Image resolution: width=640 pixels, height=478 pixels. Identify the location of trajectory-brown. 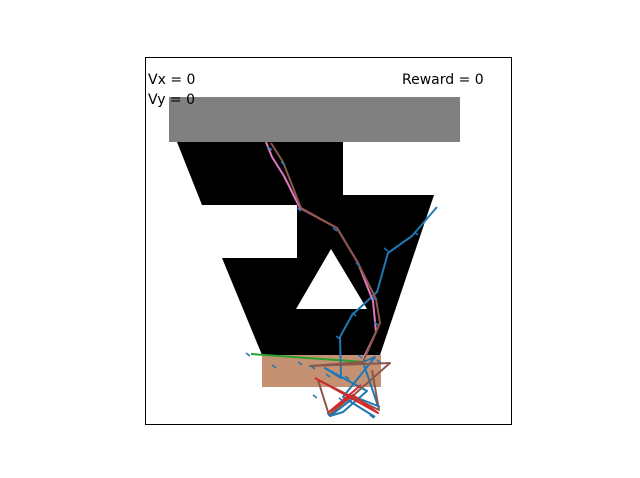
(330, 279).